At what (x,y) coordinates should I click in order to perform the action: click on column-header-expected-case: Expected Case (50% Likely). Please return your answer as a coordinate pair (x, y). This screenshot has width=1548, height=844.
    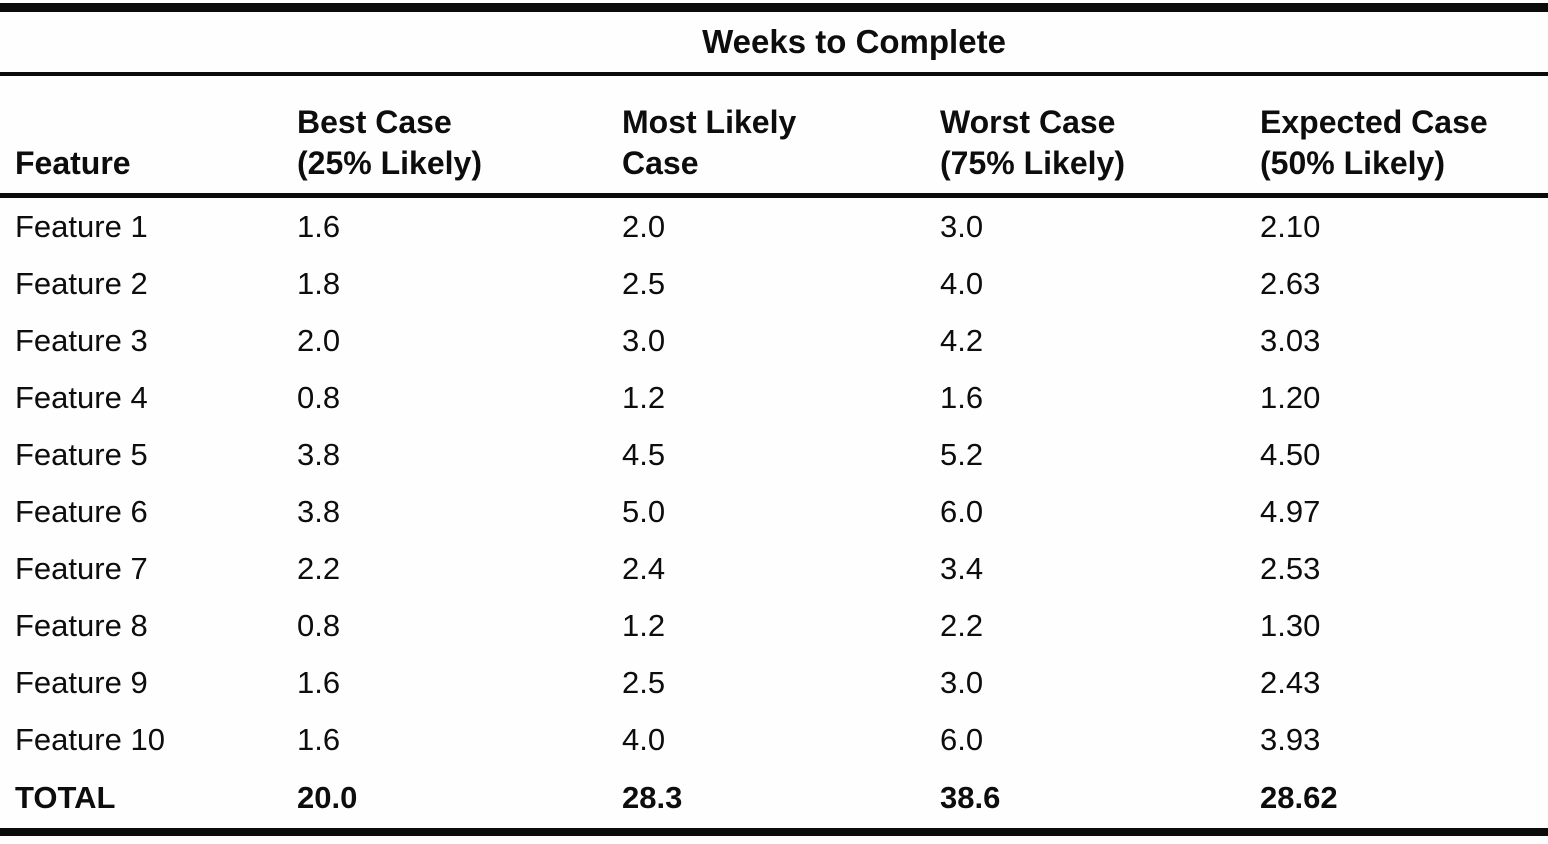
    Looking at the image, I should click on (1404, 136).